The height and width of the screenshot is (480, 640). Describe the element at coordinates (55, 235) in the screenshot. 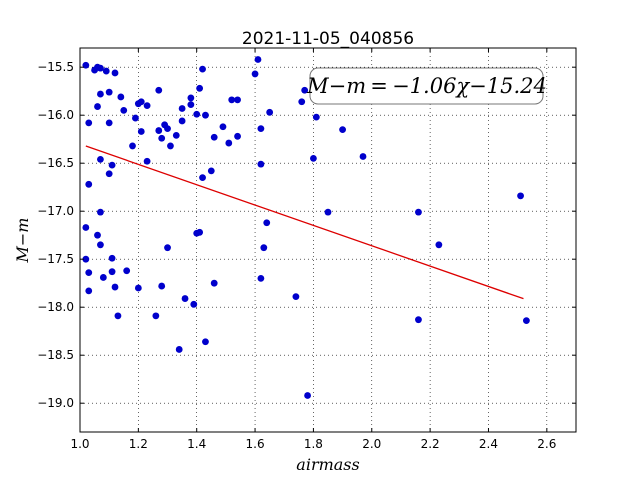

I see `y-tick-labels: −15.5 −16.0 −16.5 −17.0 −17.5 −18.0 −18.5 −19.0` at that location.